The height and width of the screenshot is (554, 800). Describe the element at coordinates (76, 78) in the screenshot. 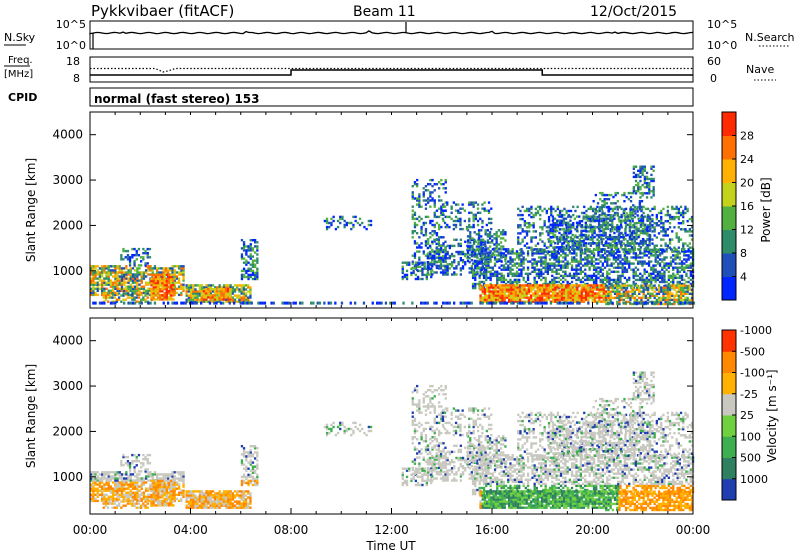

I see `freq-left-tick-bottom: 8` at that location.